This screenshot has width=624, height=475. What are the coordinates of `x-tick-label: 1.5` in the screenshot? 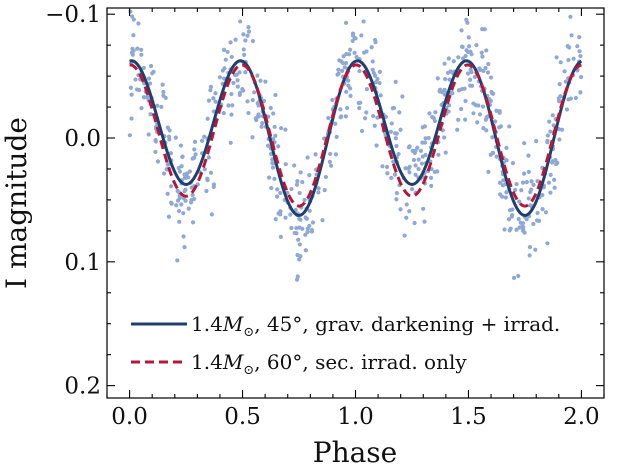 It's located at (468, 417).